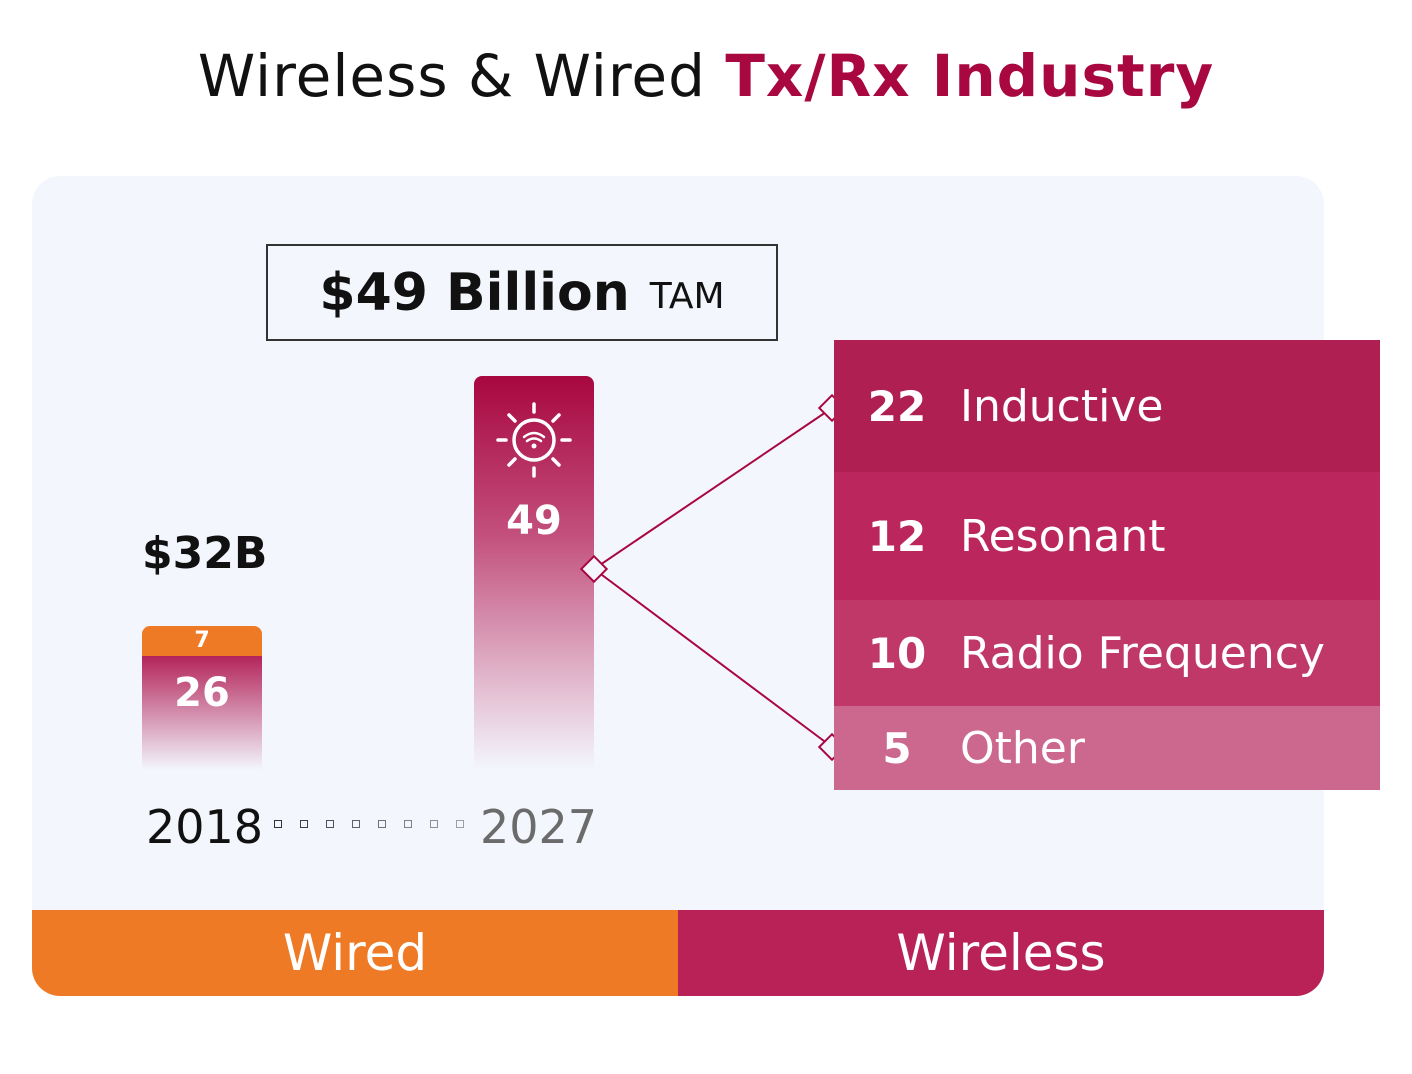  Describe the element at coordinates (687, 296) in the screenshot. I see `tam-suffix: TAM` at that location.